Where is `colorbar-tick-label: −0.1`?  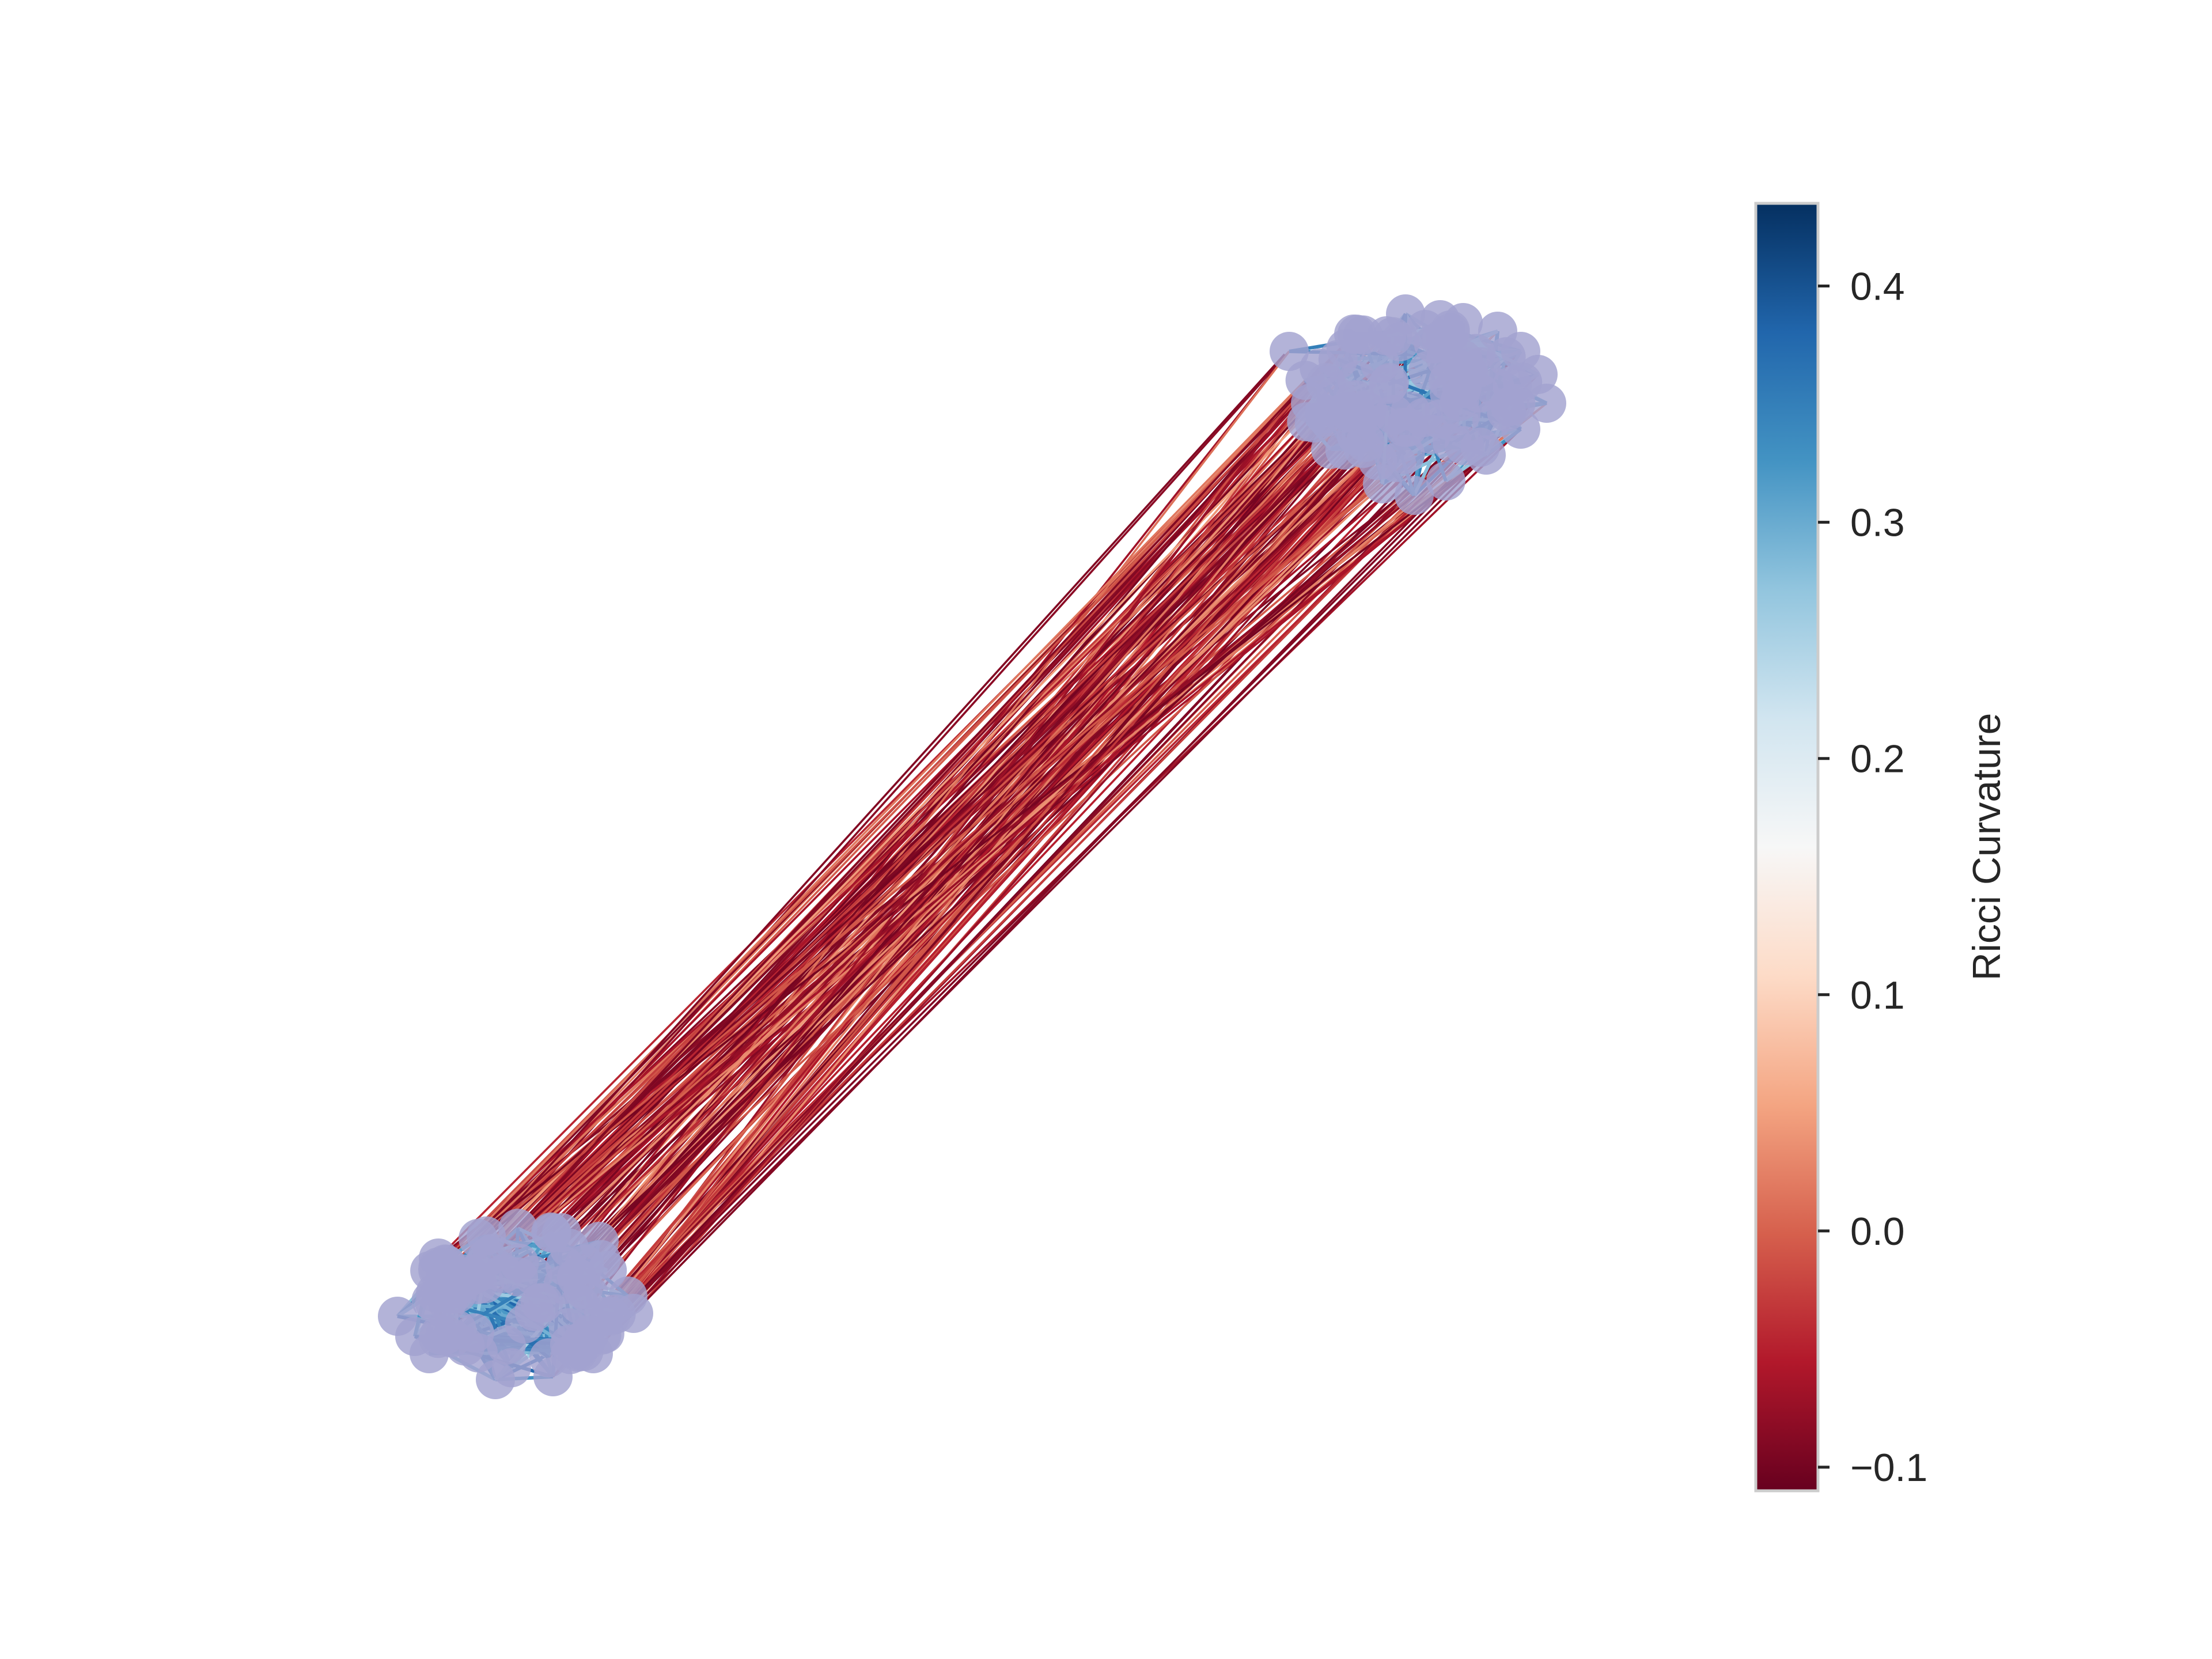
colorbar-tick-label: −0.1 is located at coordinates (1888, 1468).